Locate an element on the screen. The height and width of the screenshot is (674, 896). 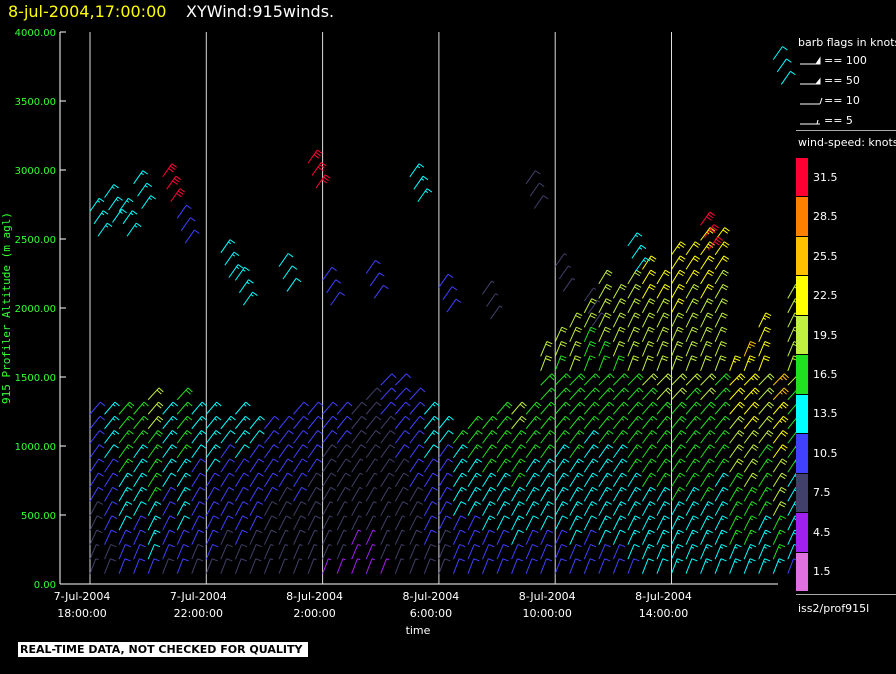
y-axis-label: 915 Profiler Altitude (m agl) is located at coordinates (6, 308).